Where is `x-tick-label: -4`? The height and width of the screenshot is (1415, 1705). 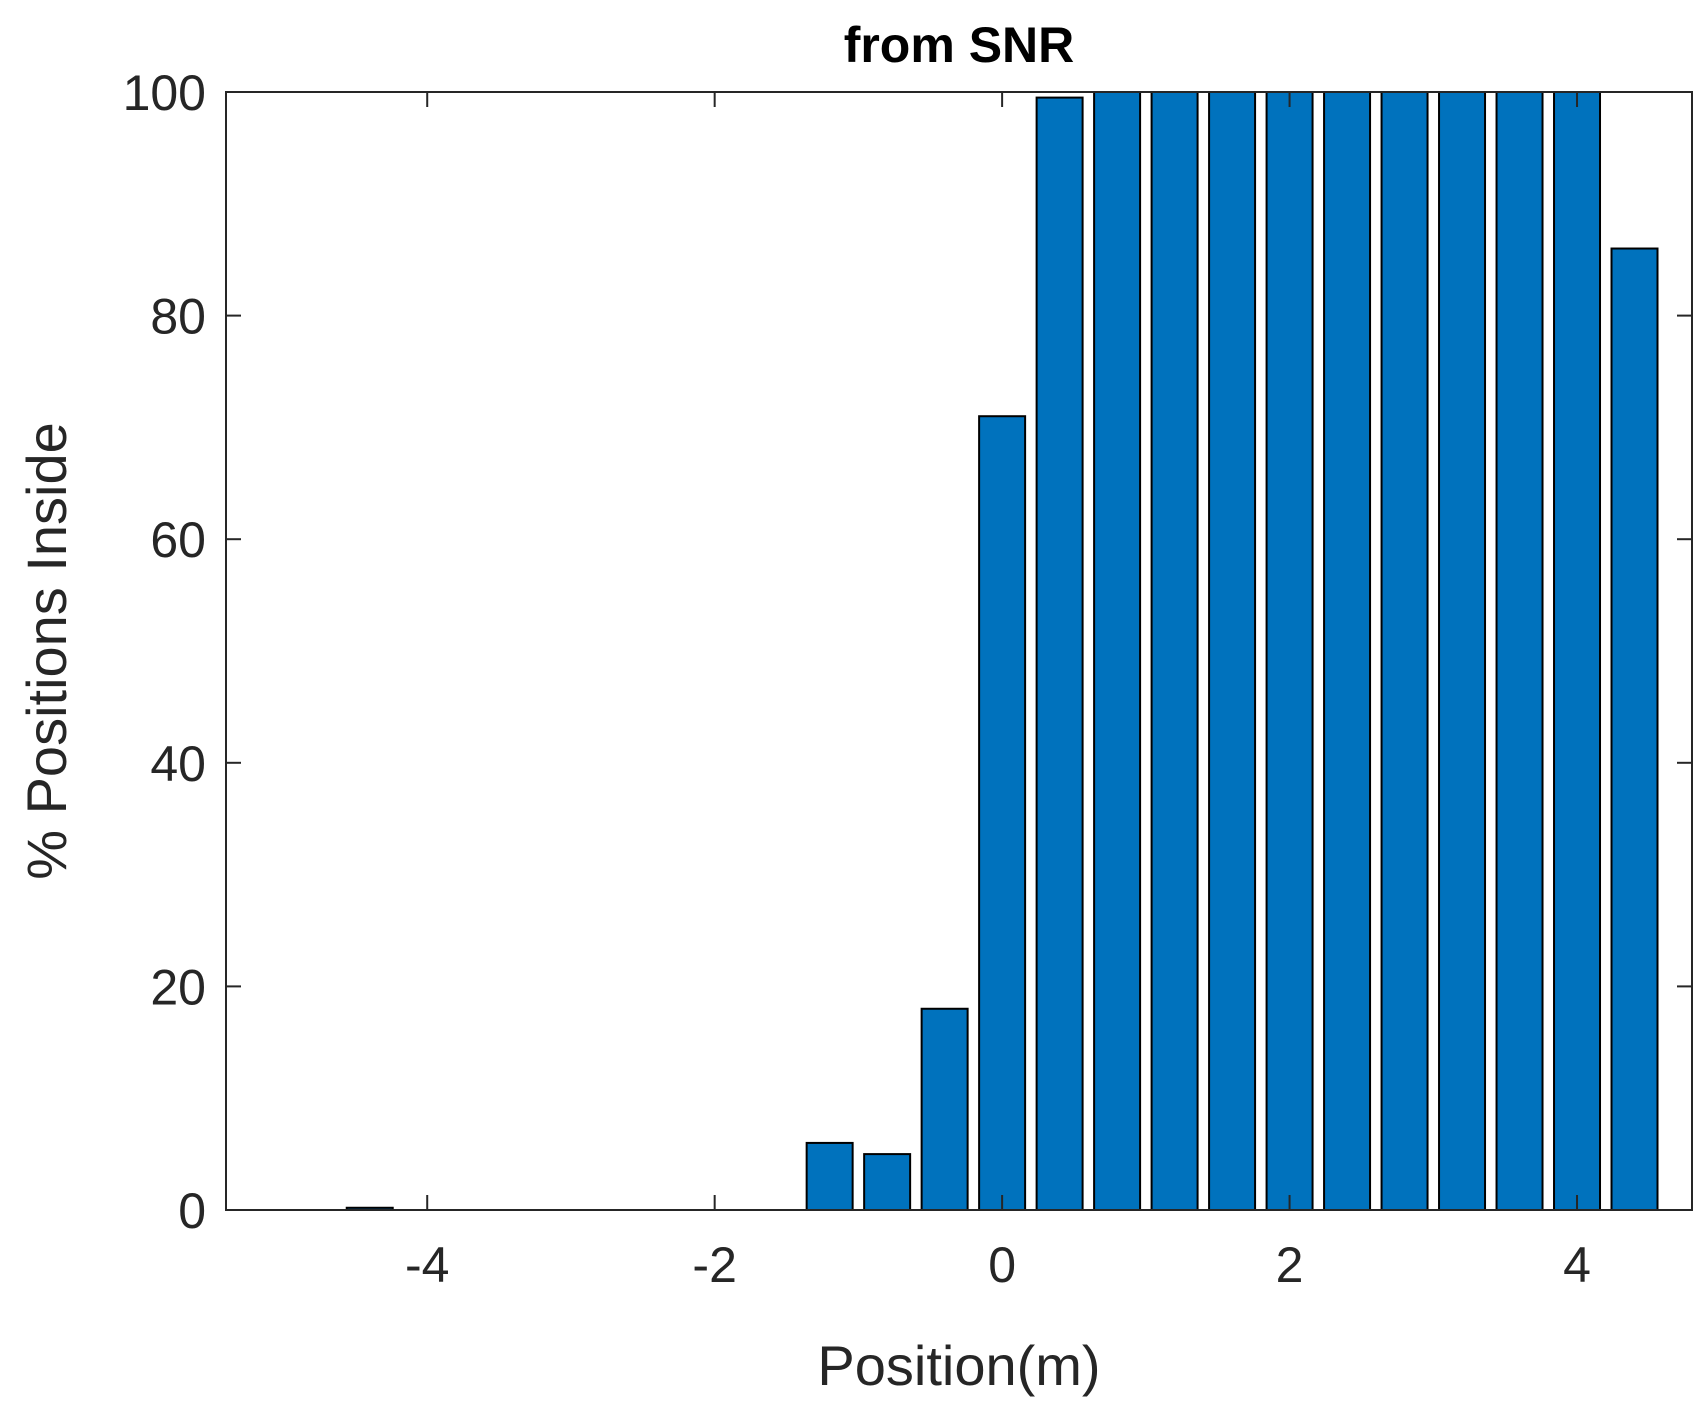
x-tick-label: -4 is located at coordinates (427, 1265).